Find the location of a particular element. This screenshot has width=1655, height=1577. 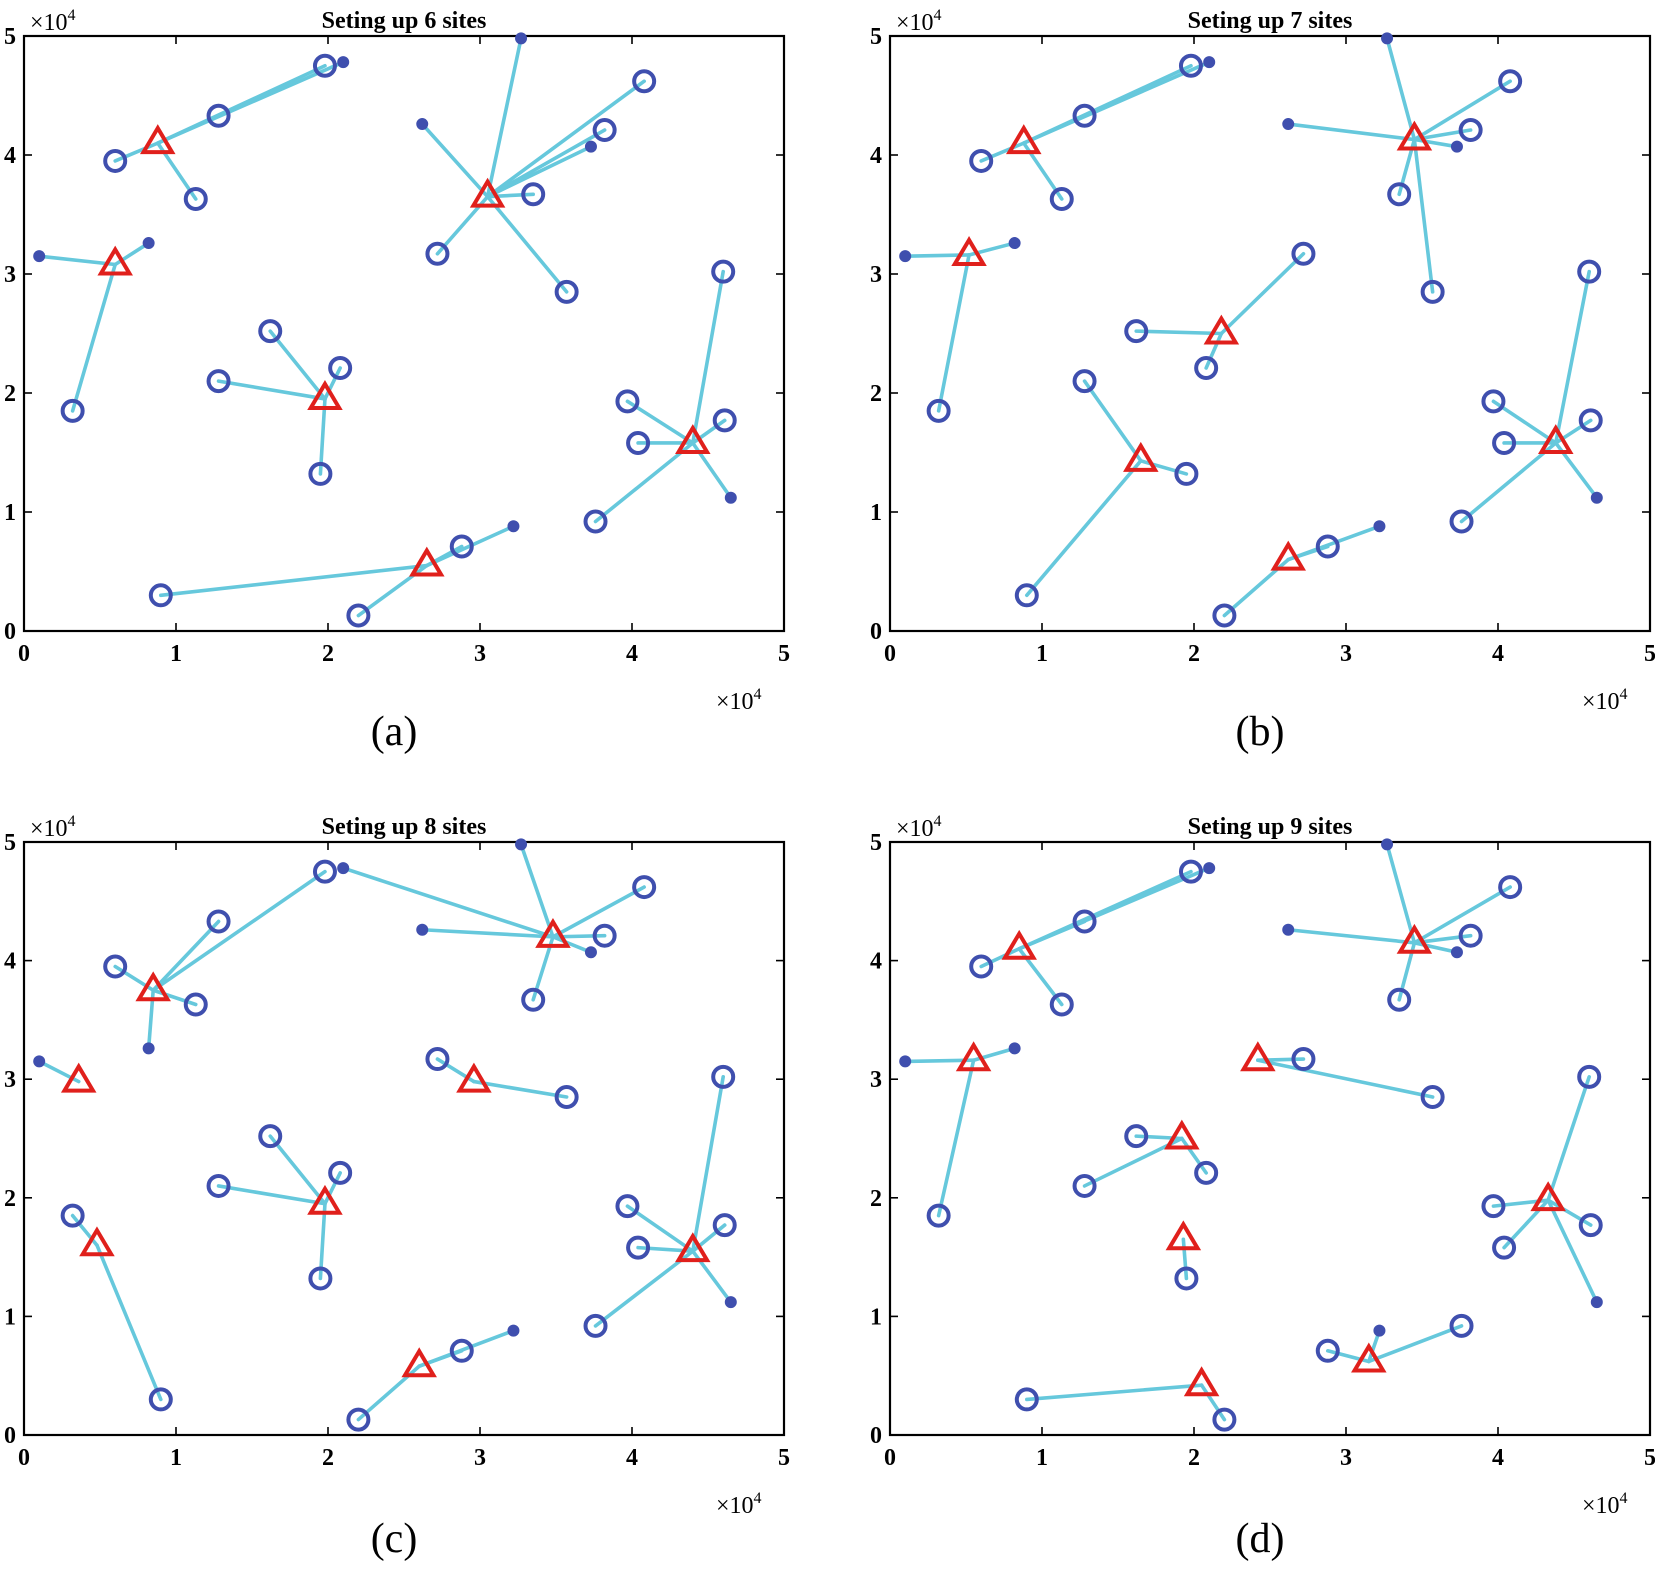

y-tick-label: 4 is located at coordinates (10, 156).